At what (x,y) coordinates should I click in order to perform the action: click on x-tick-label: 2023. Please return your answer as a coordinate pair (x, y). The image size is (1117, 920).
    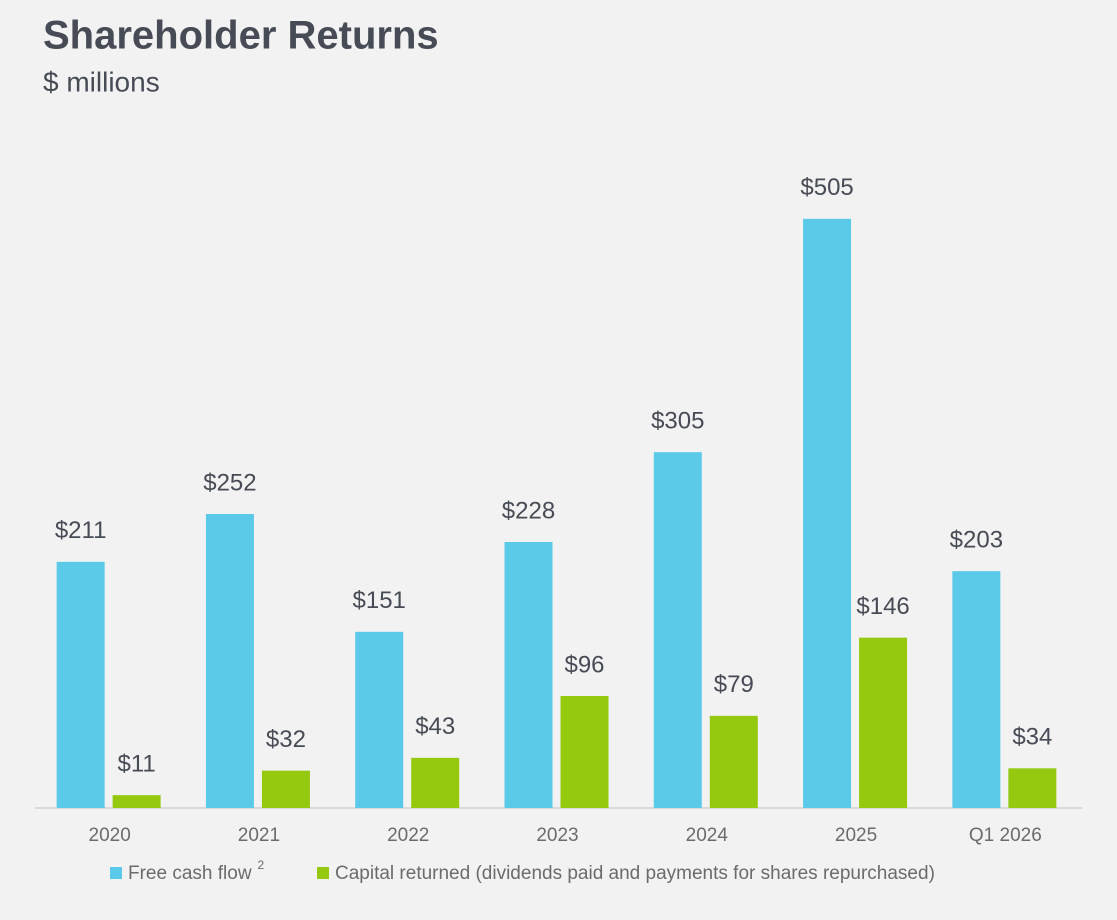
    Looking at the image, I should click on (557, 835).